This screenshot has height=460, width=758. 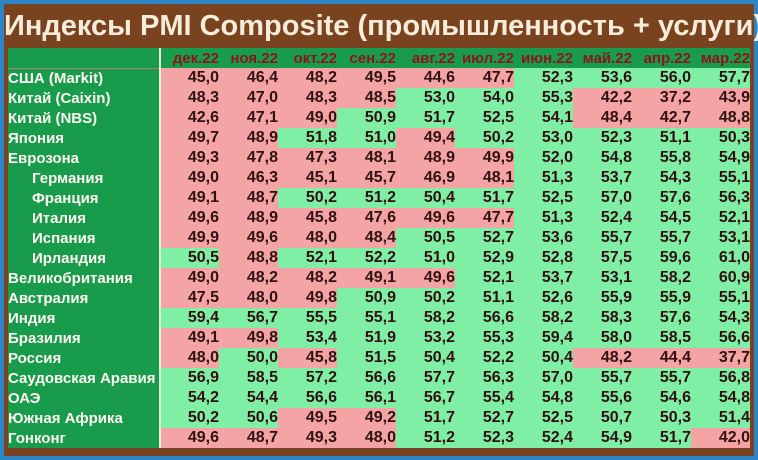 What do you see at coordinates (366, 218) in the screenshot?
I see `pmi-value-cell: 47,6` at bounding box center [366, 218].